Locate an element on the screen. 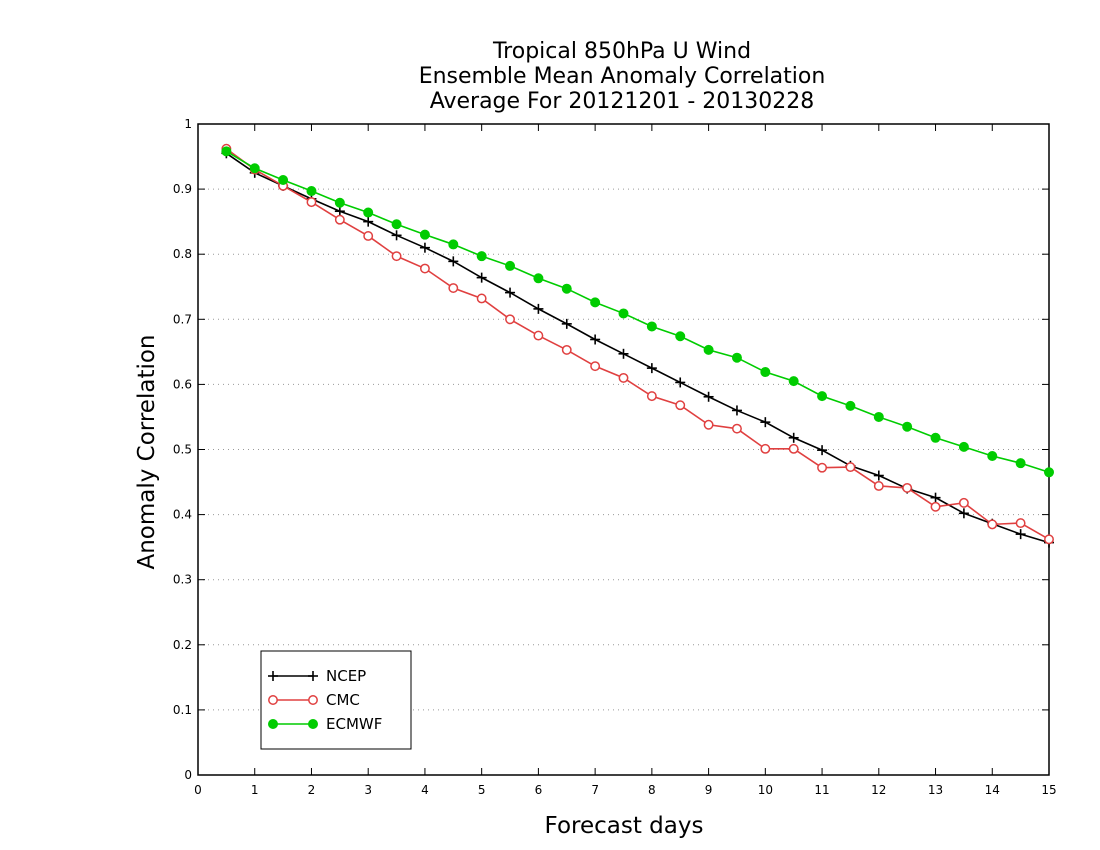 The image size is (1100, 850). x-tick-label: 6 is located at coordinates (539, 790).